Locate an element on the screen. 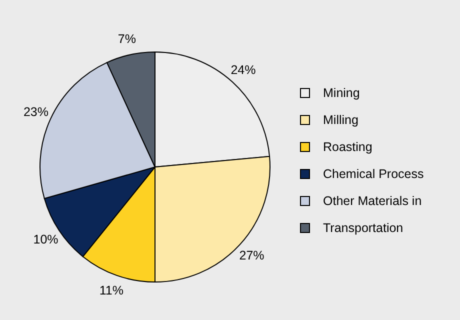  legend-label: Chemical Process is located at coordinates (373, 173).